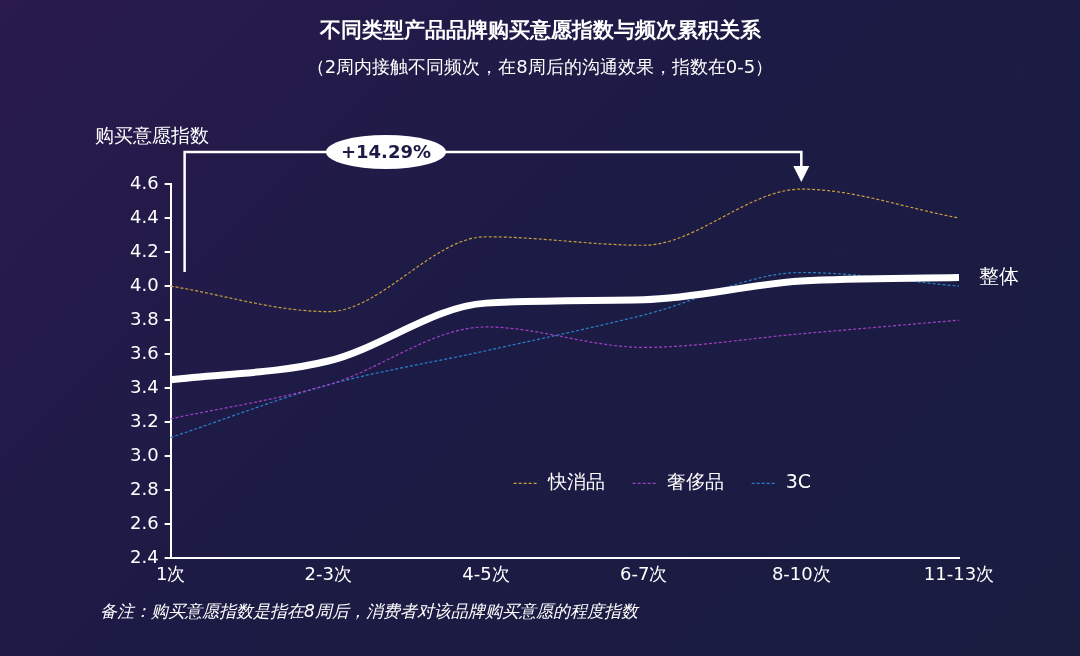  Describe the element at coordinates (144, 523) in the screenshot. I see `y-tick-label: 2.6` at that location.